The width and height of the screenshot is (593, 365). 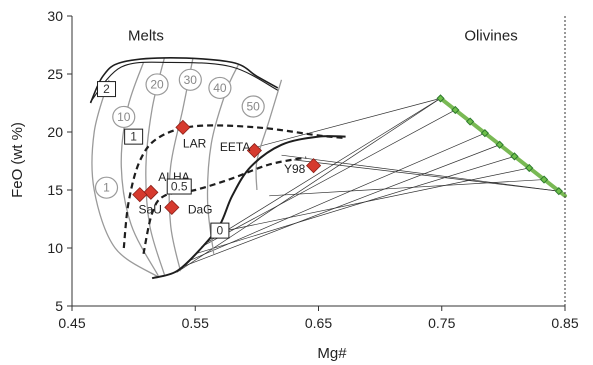 I want to click on x-tick-label-0.85: 0.85, so click(x=564, y=323).